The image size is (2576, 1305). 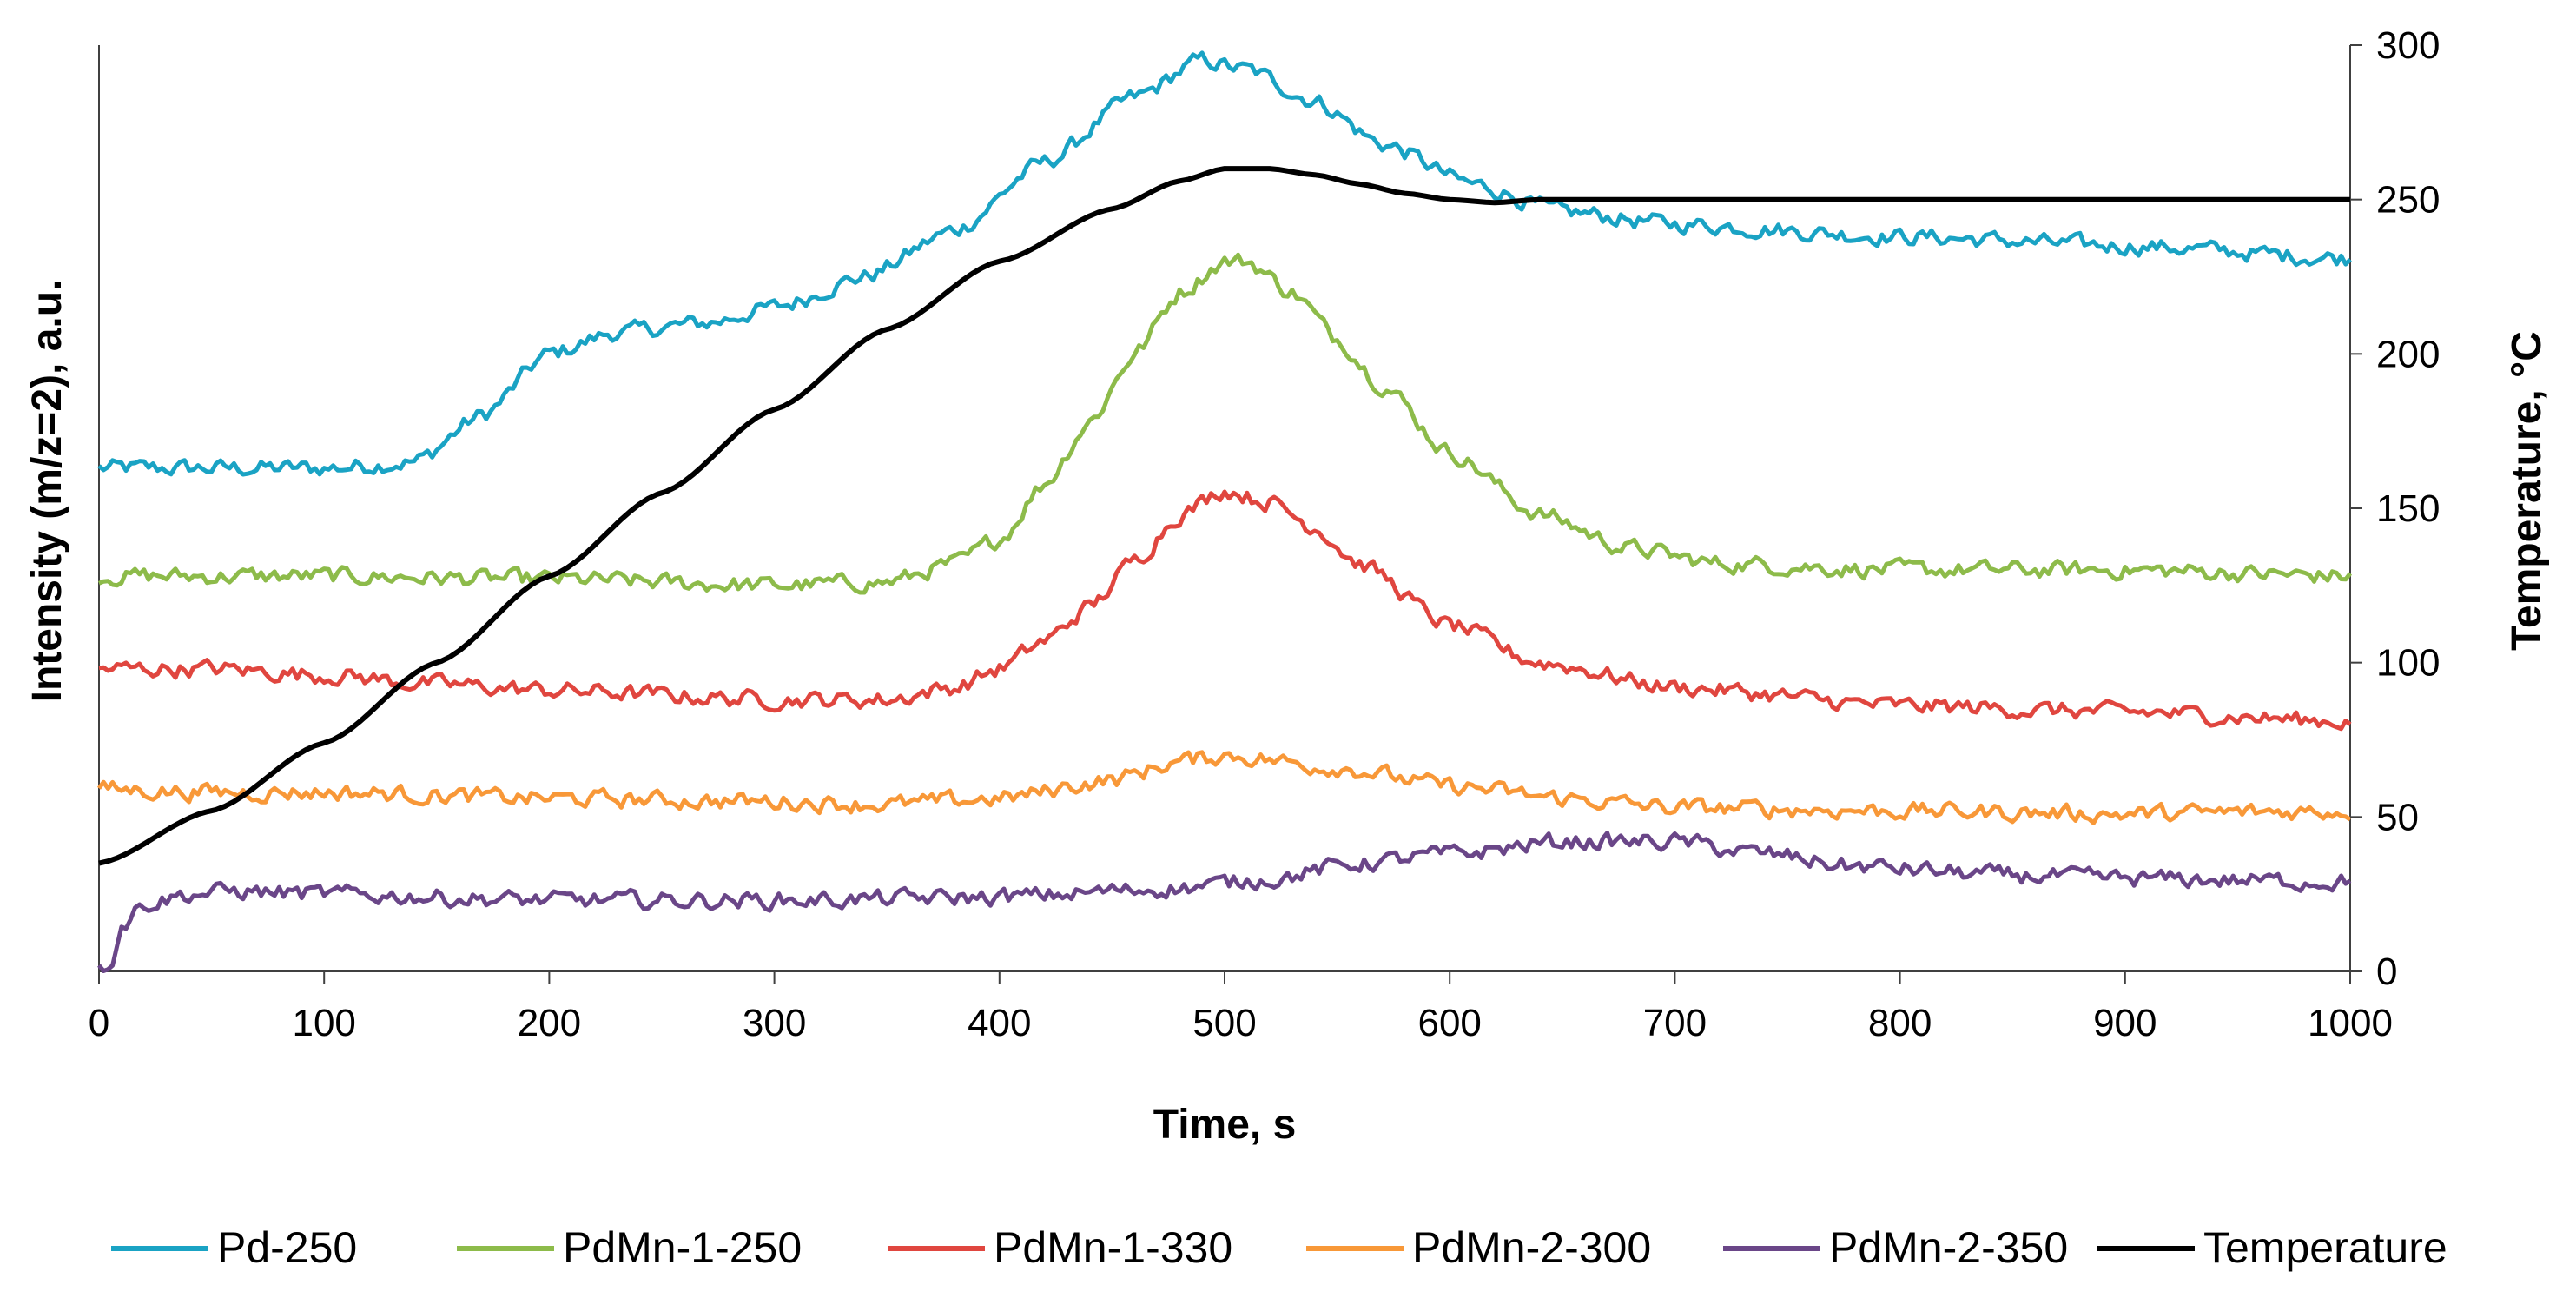 What do you see at coordinates (1675, 1023) in the screenshot?
I see `x-tick-label: 700` at bounding box center [1675, 1023].